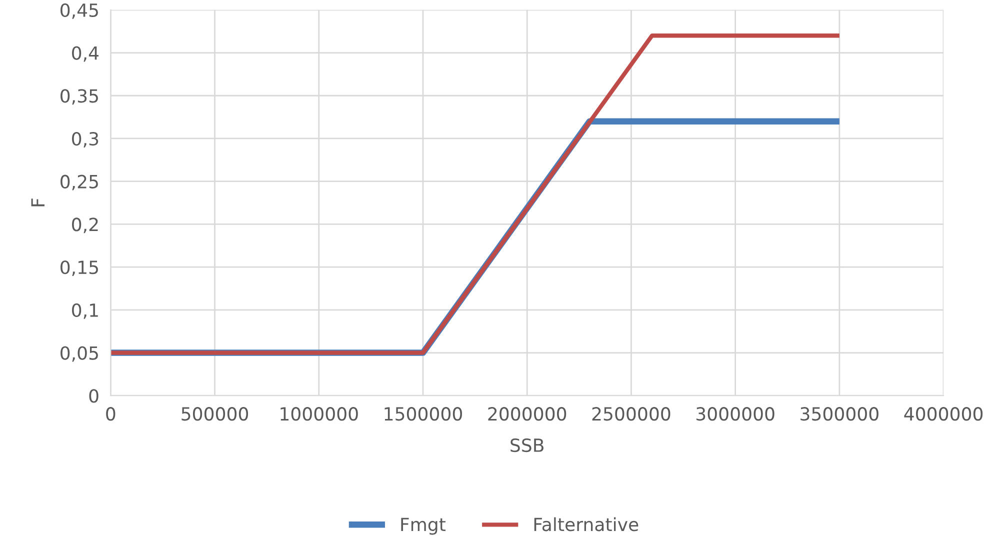  What do you see at coordinates (85, 54) in the screenshot?
I see `y-tick-label: 0,4` at bounding box center [85, 54].